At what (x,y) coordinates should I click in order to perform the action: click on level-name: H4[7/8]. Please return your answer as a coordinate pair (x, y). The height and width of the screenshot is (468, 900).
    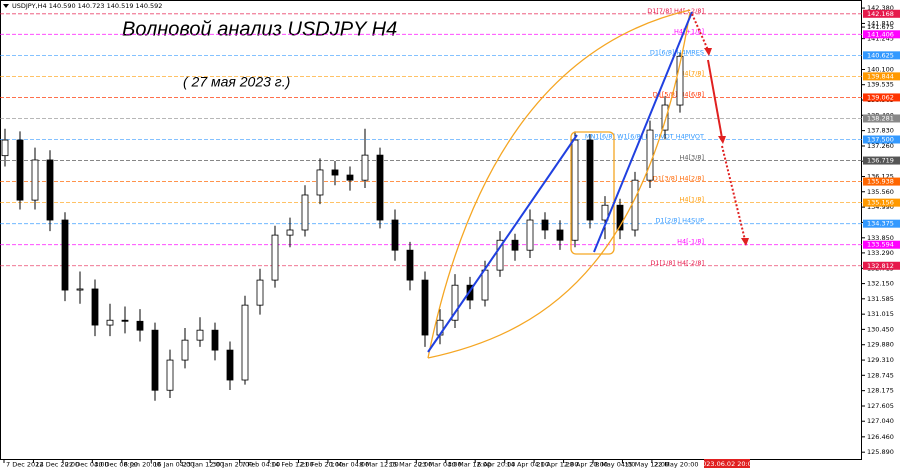
    Looking at the image, I should click on (691, 73).